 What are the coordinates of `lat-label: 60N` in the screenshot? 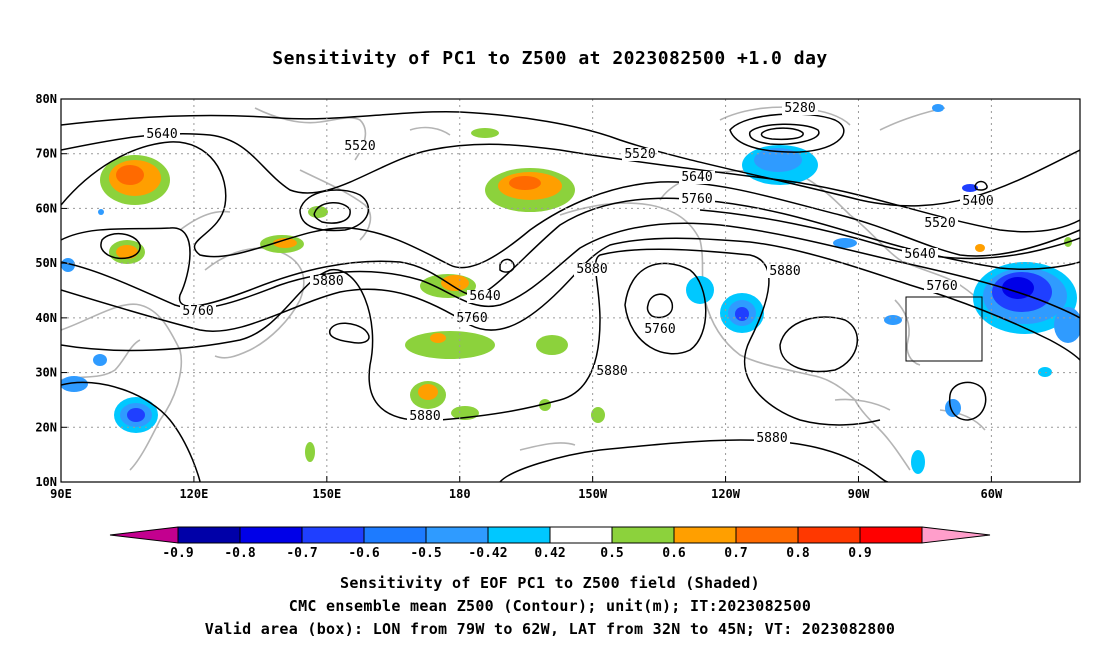 It's located at (46, 208).